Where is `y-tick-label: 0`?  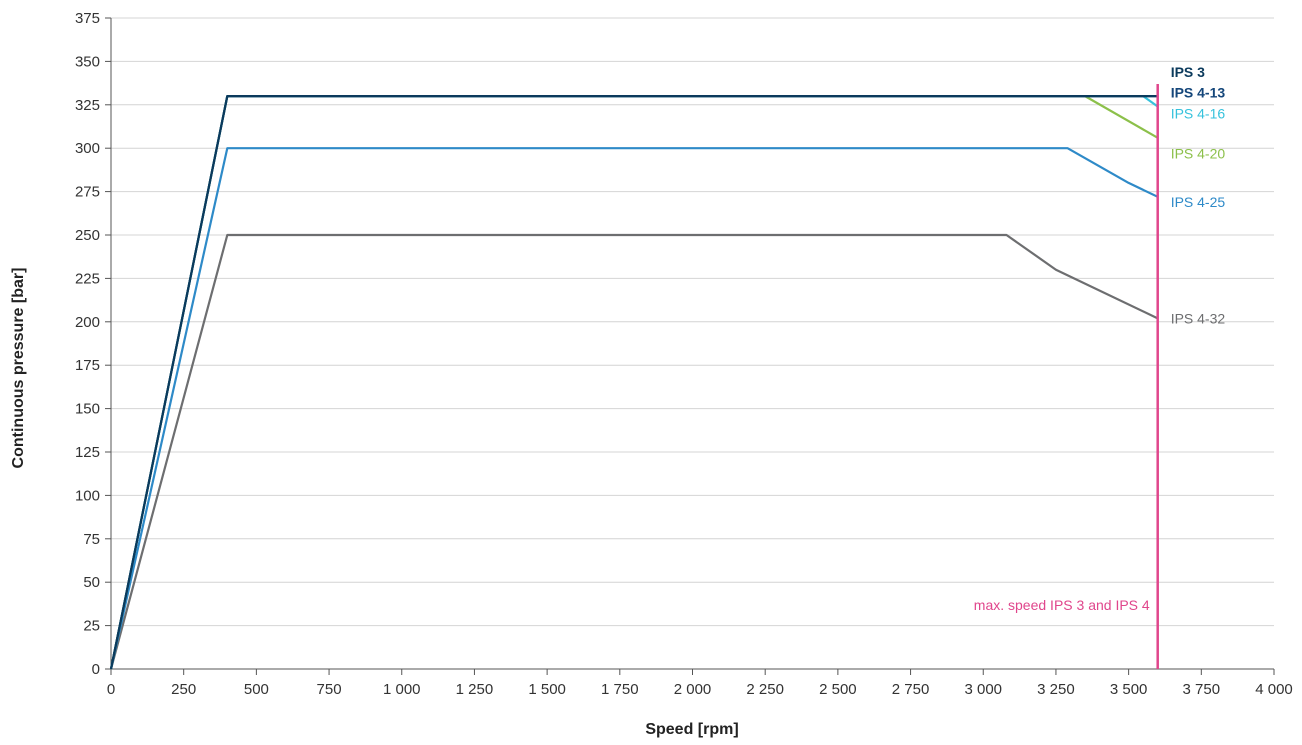 y-tick-label: 0 is located at coordinates (96, 669).